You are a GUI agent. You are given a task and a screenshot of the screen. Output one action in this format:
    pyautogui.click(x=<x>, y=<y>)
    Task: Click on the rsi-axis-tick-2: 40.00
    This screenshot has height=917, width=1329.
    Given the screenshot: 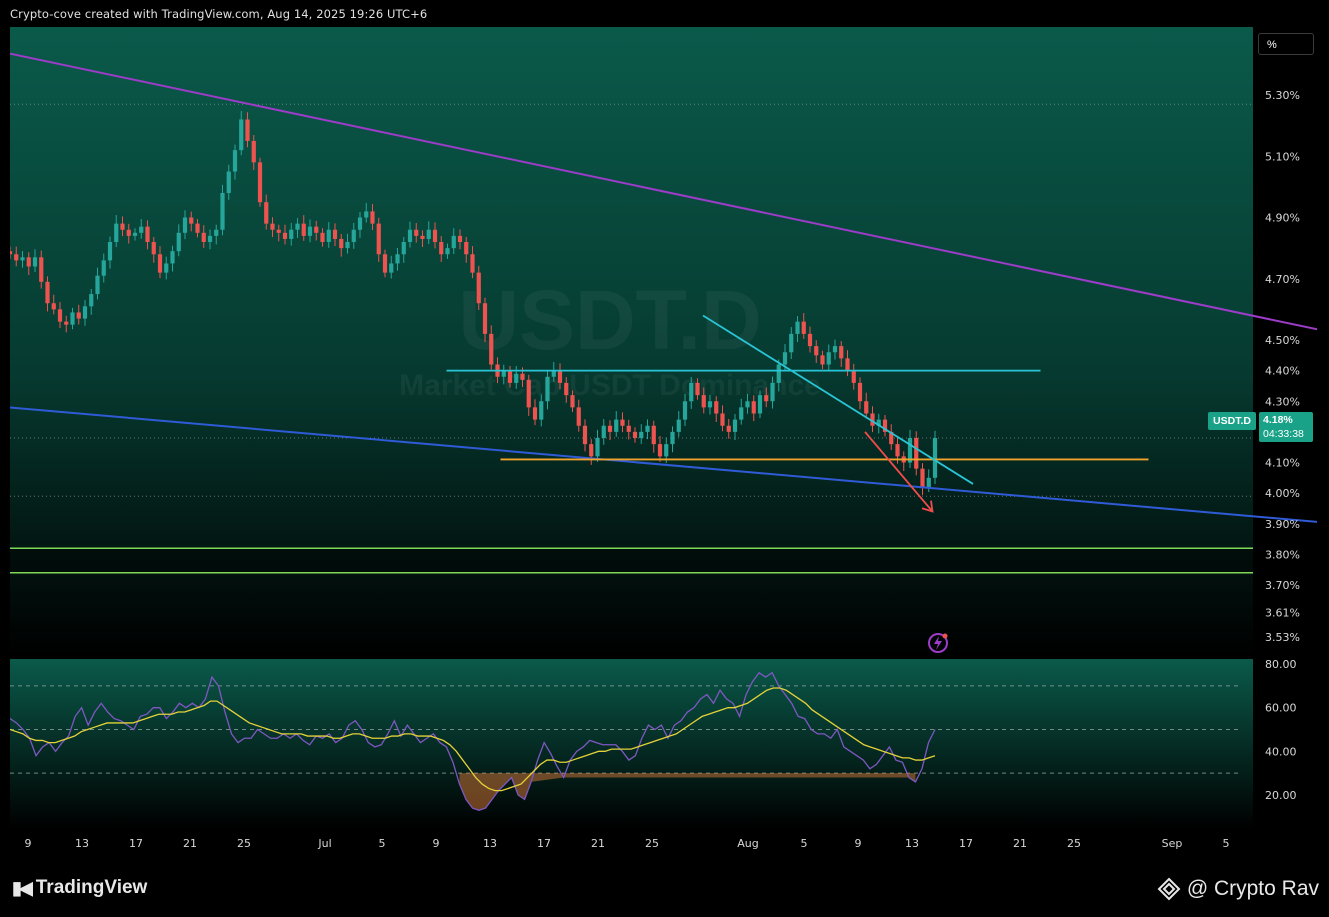 What is the action you would take?
    pyautogui.click(x=1281, y=751)
    